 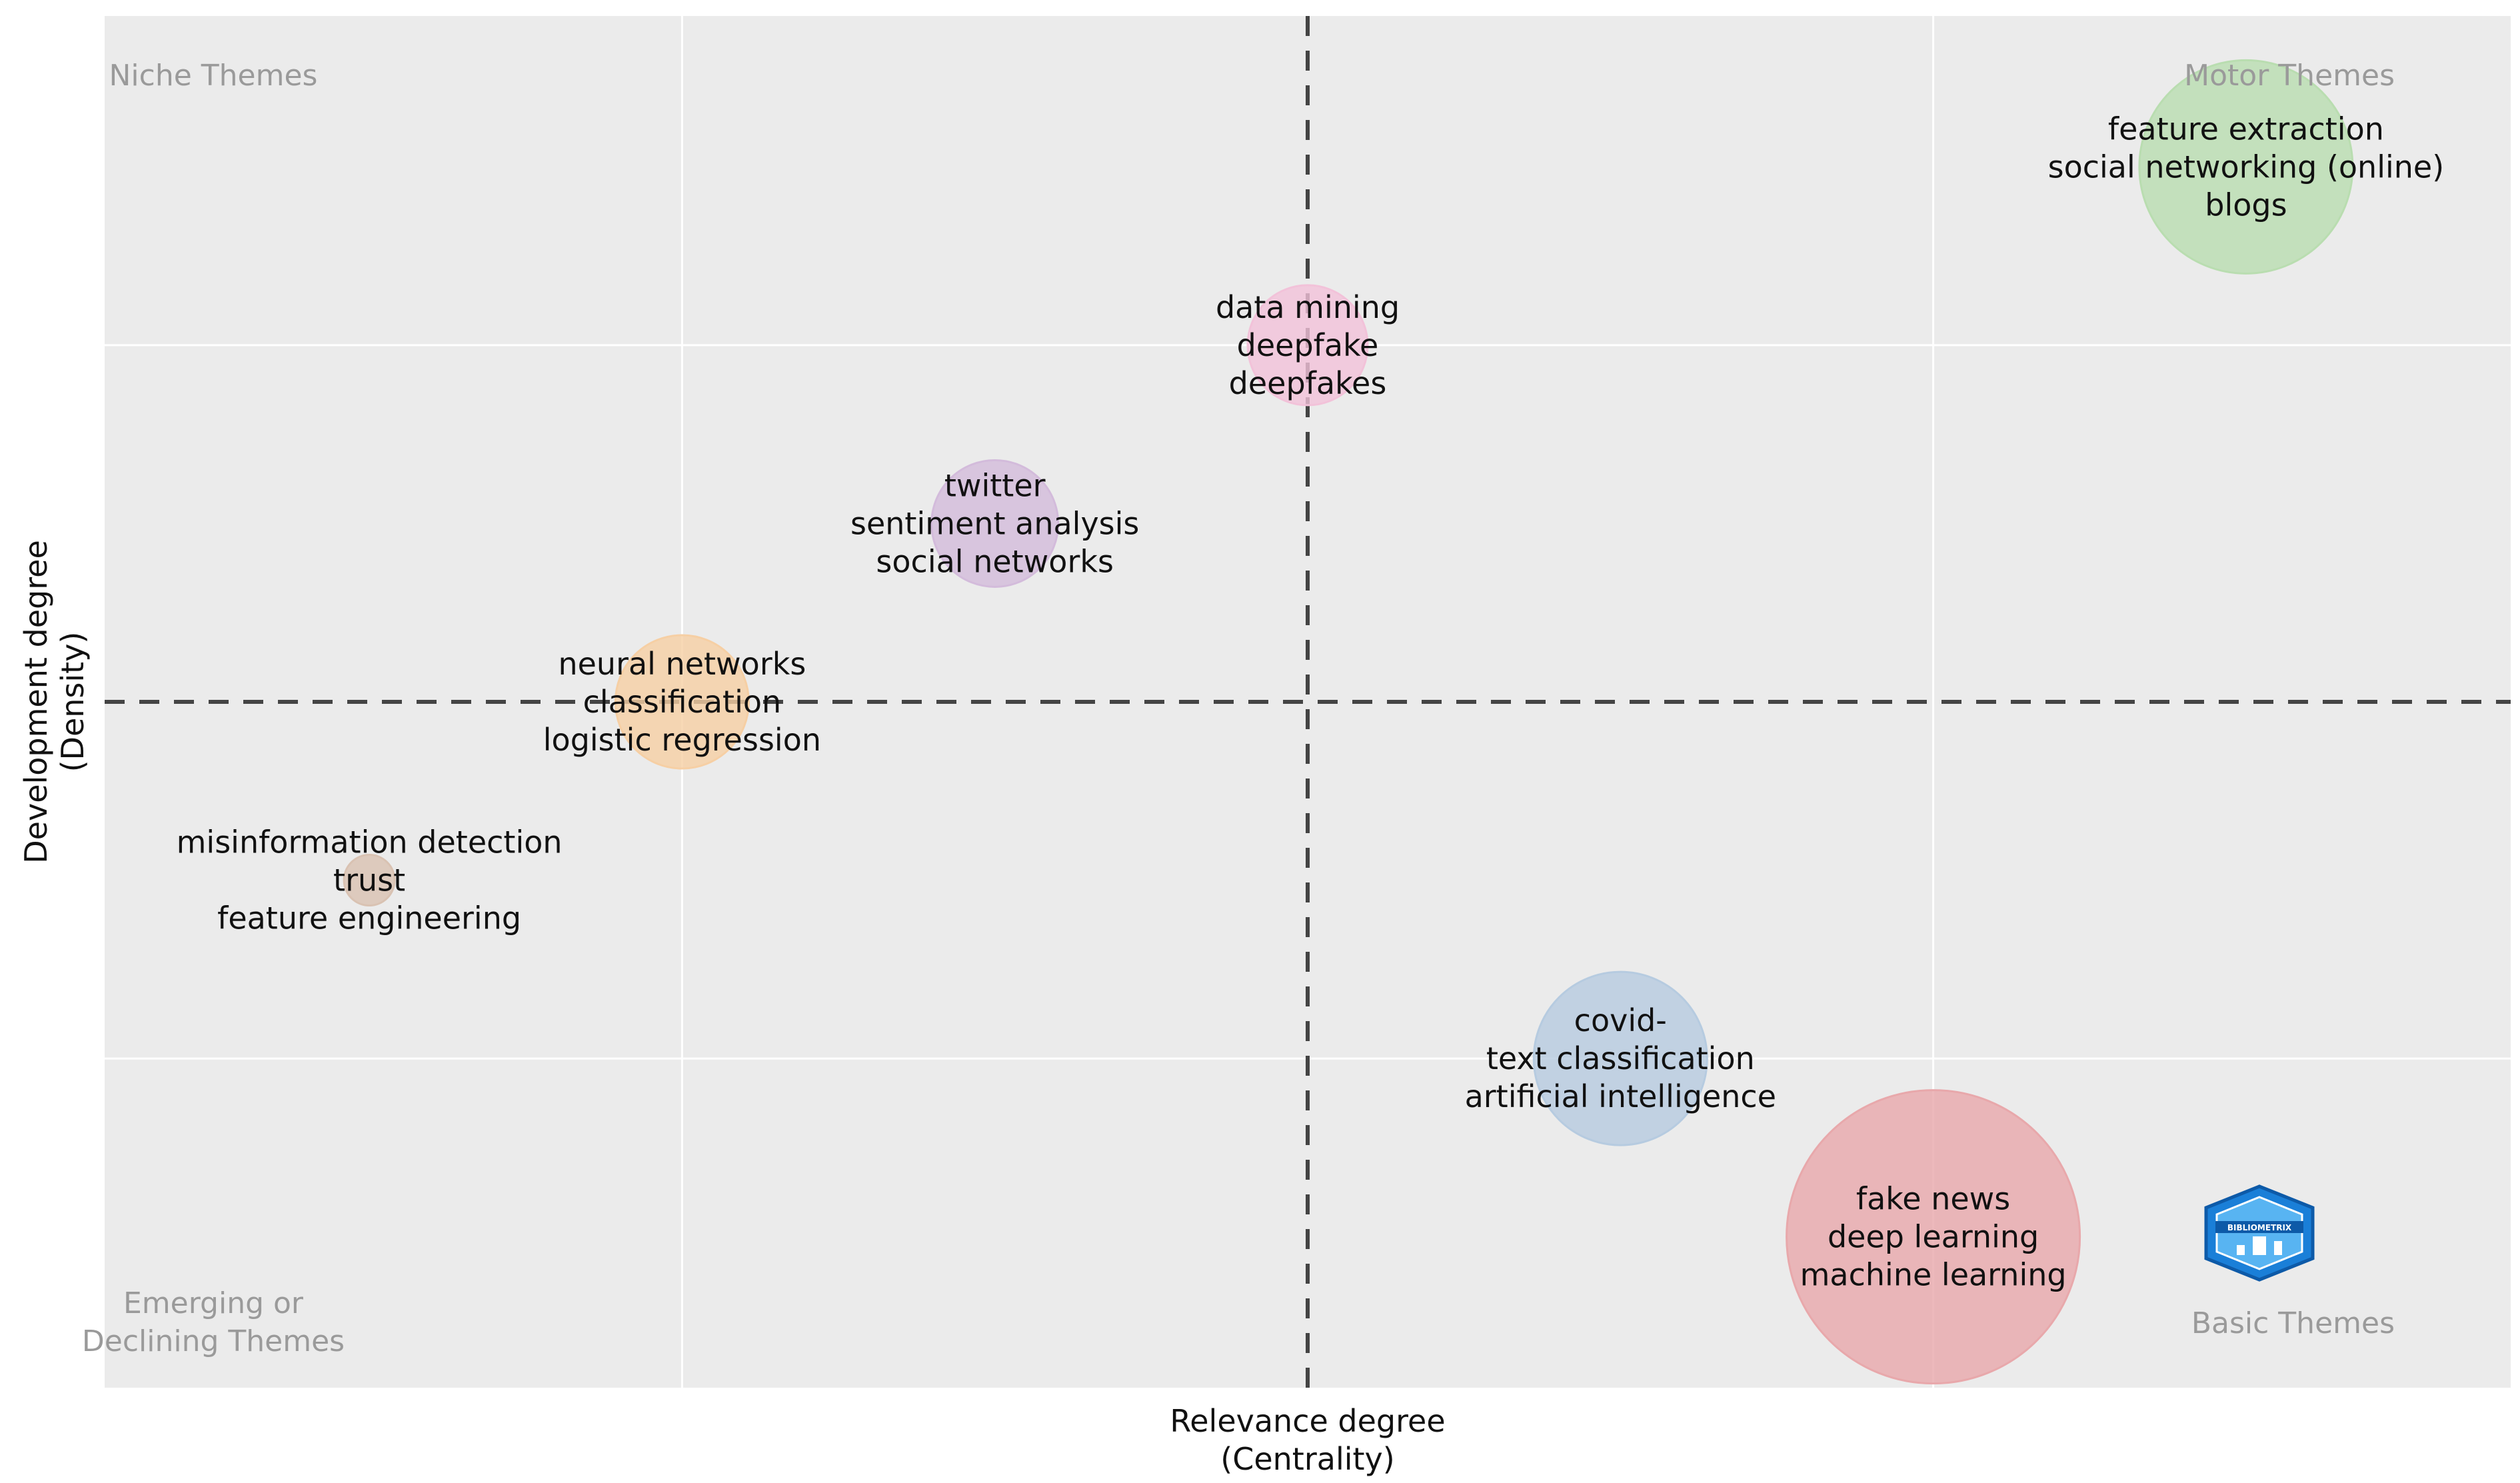 I want to click on bubble-0-label-2: blogs, so click(x=2246, y=205).